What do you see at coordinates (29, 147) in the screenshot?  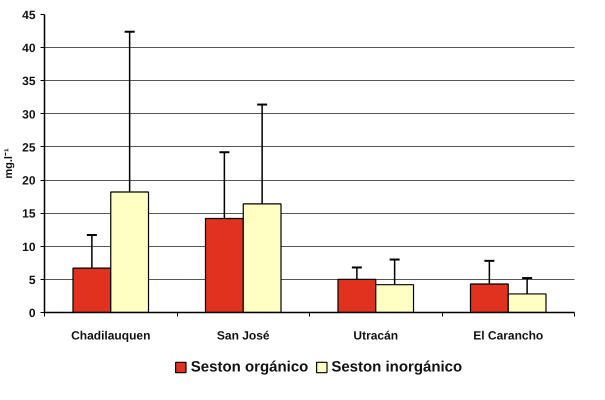 I see `y-tick-label: 25` at bounding box center [29, 147].